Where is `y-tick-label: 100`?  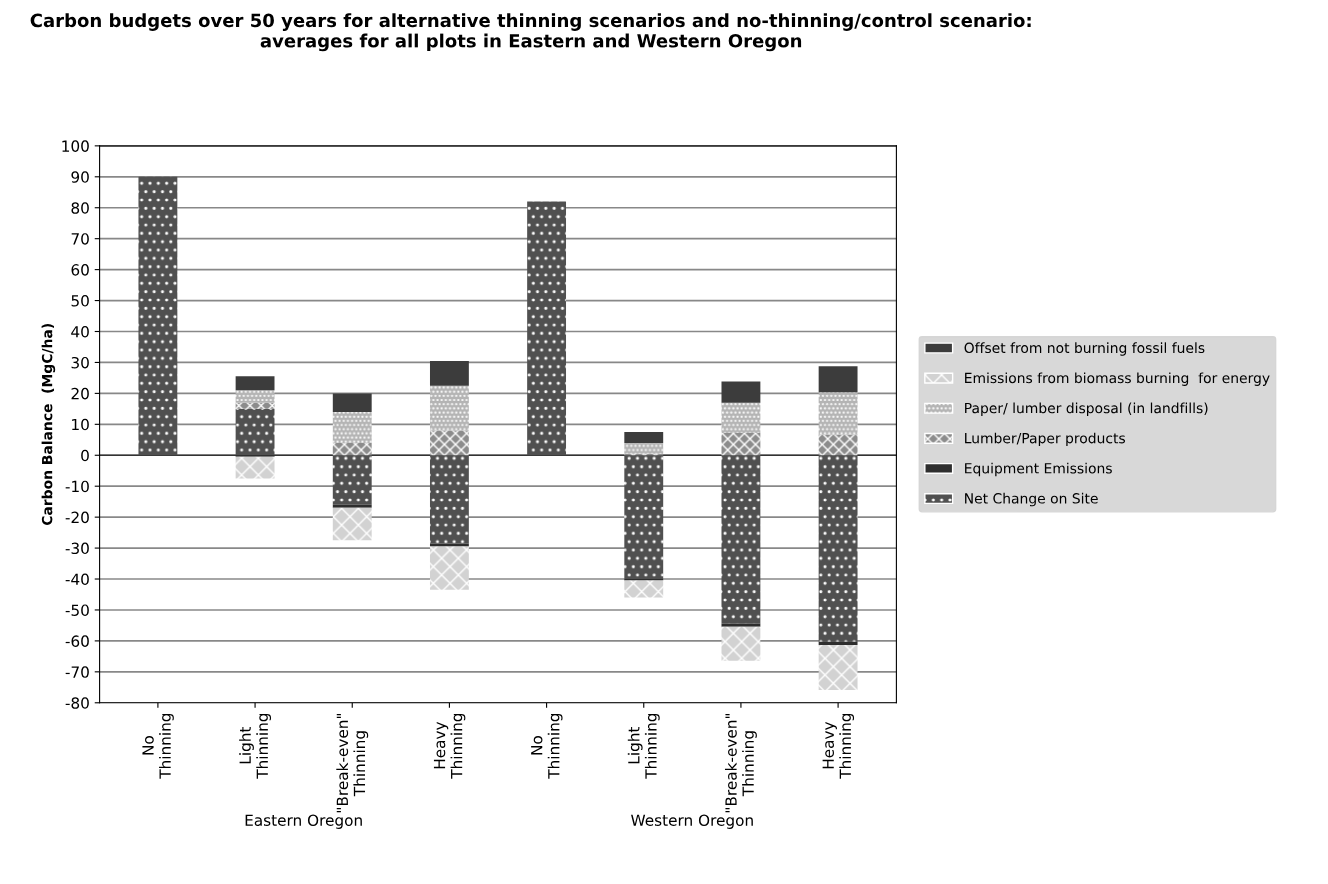 y-tick-label: 100 is located at coordinates (75, 146).